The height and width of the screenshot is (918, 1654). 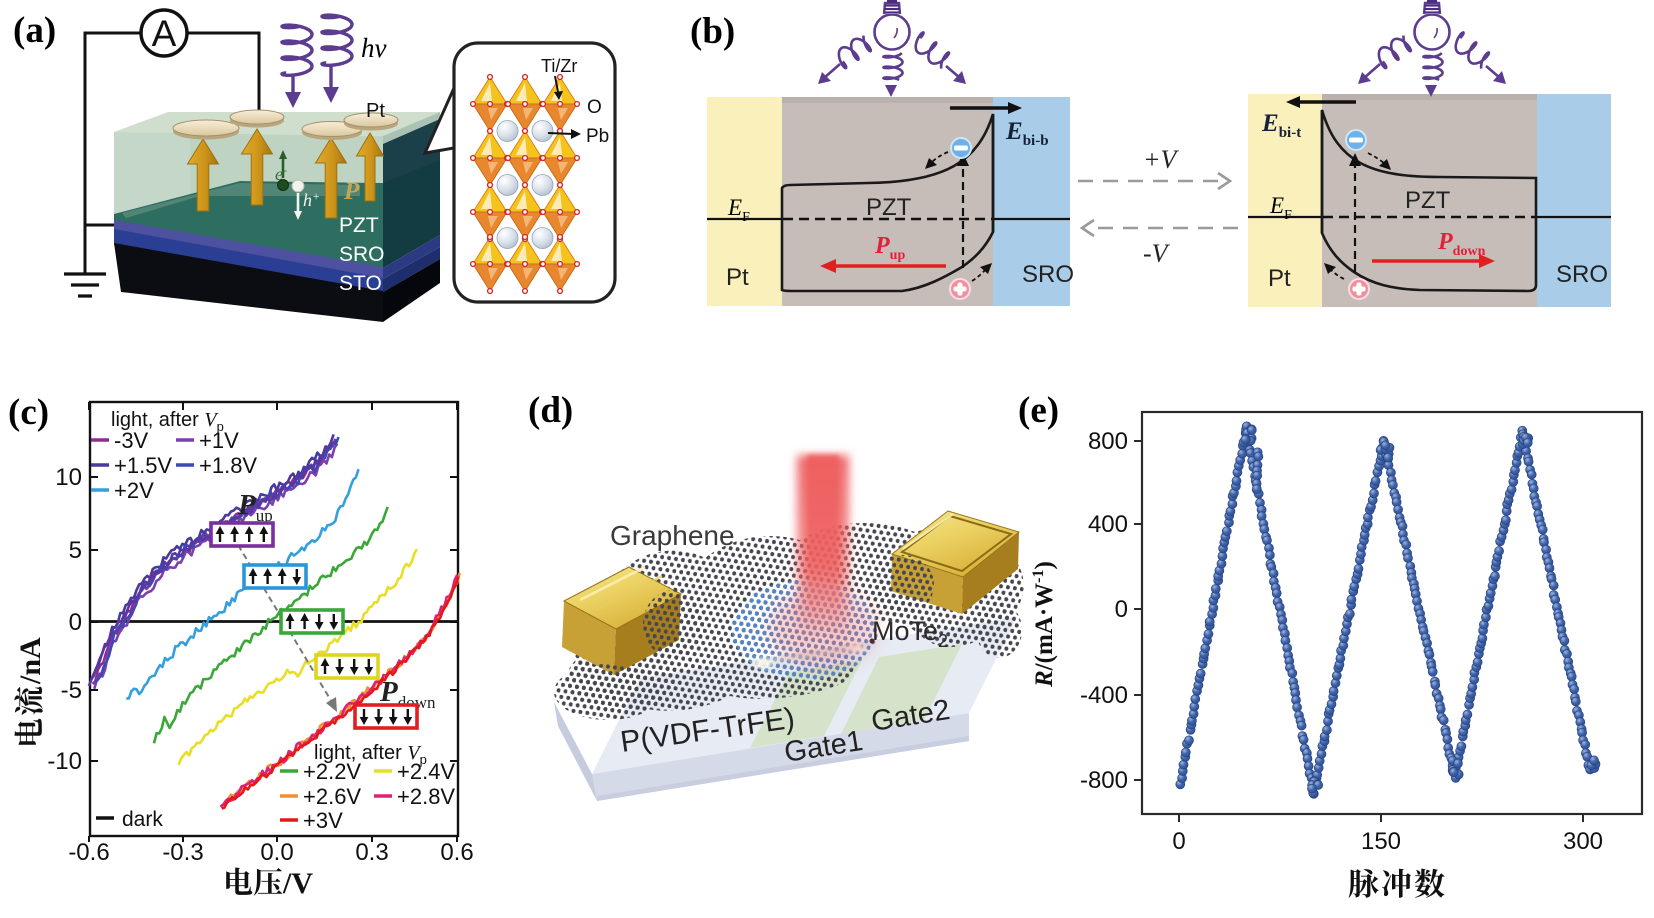 I want to click on svg-text: +1V, so click(x=219, y=440).